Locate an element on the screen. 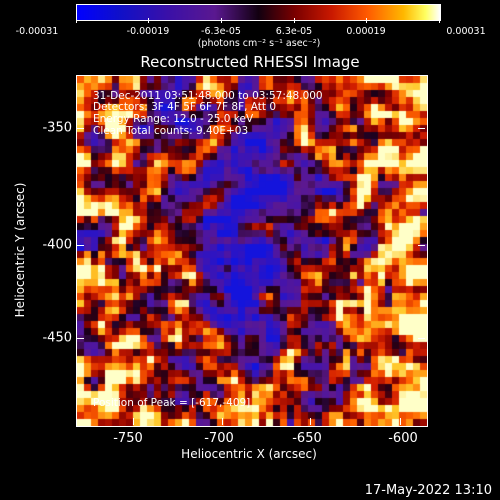 Image resolution: width=500 pixels, height=500 pixels. y-tick-label: -450 is located at coordinates (57, 338).